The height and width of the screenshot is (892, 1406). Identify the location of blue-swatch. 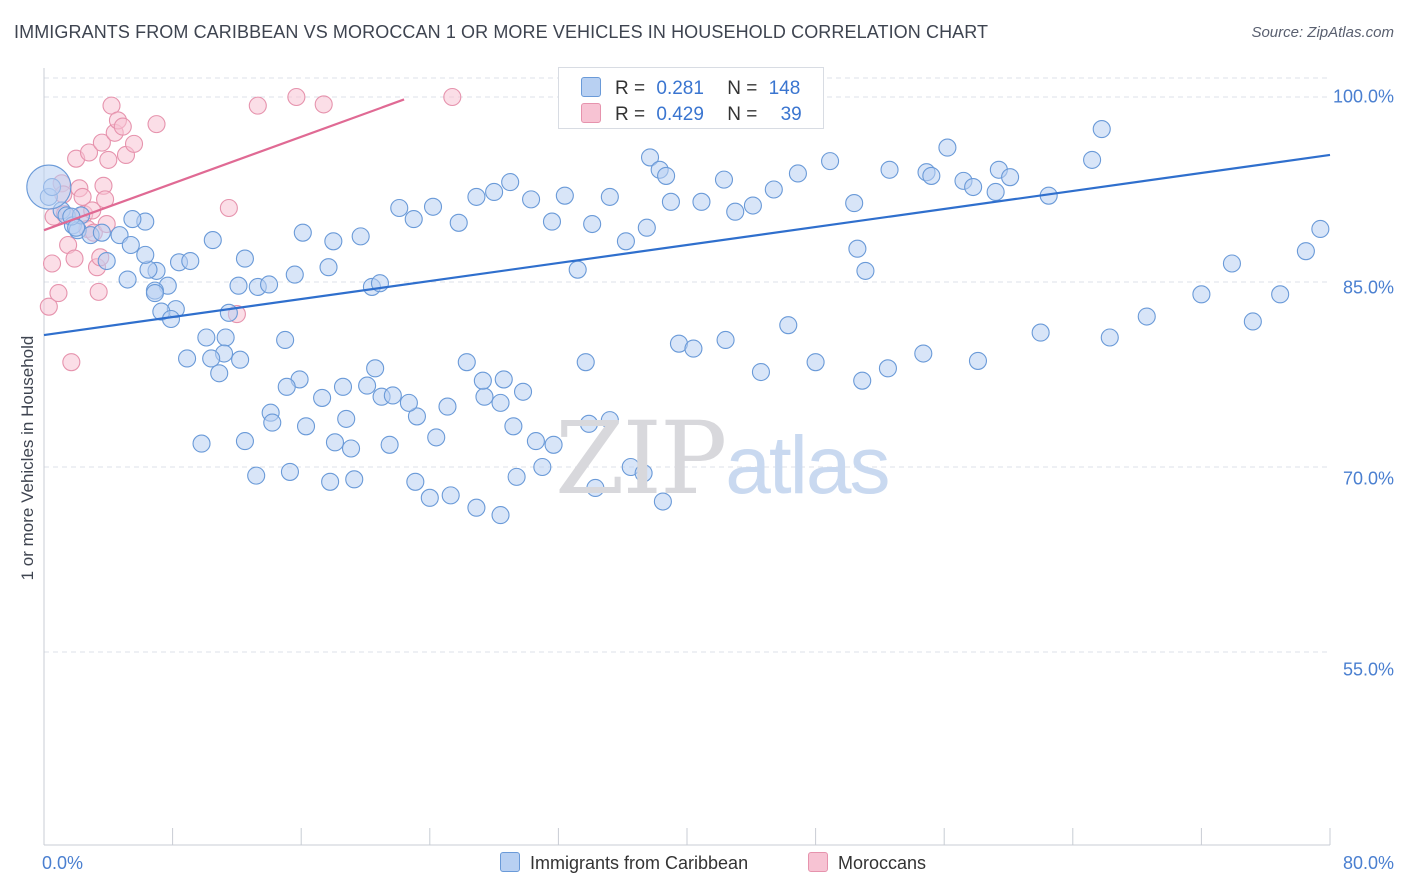
(591, 87).